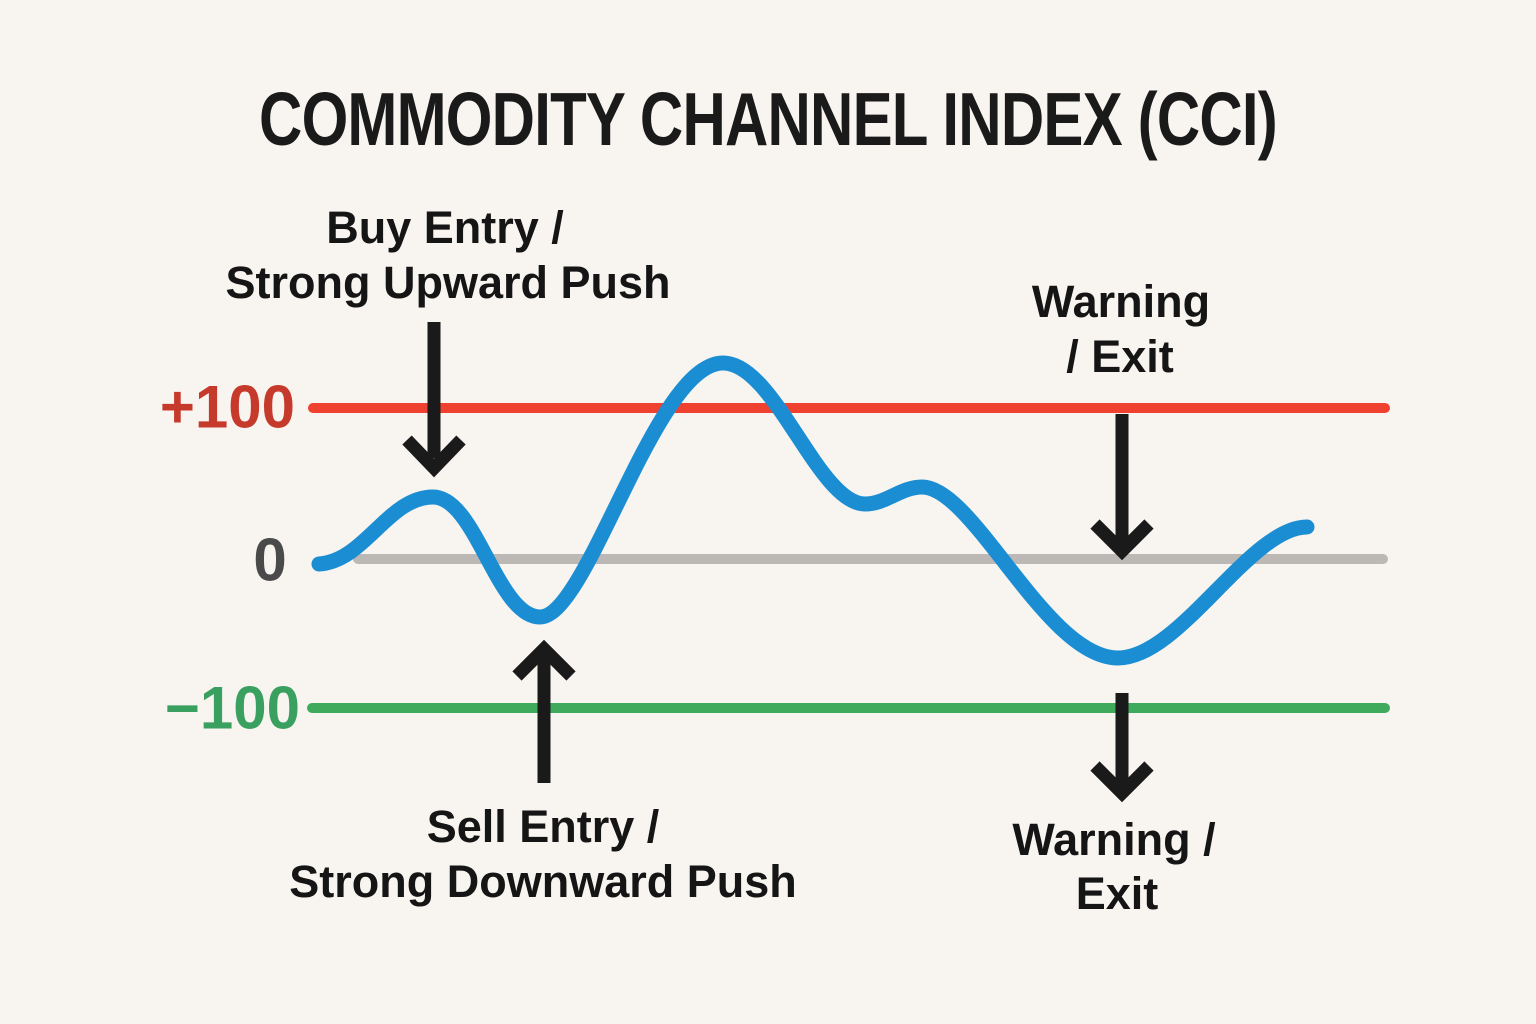 The height and width of the screenshot is (1024, 1536). Describe the element at coordinates (768, 119) in the screenshot. I see `chart-title: COMMODITY CHANNEL INDEX (CCI)` at that location.